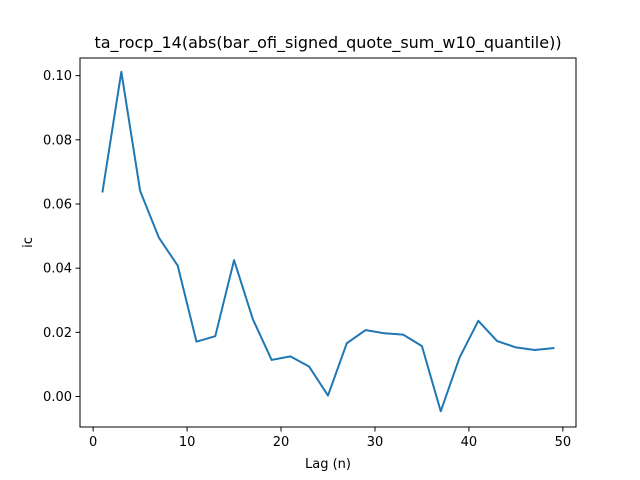 The width and height of the screenshot is (640, 480). Describe the element at coordinates (93, 442) in the screenshot. I see `x-tick-label: 0` at that location.